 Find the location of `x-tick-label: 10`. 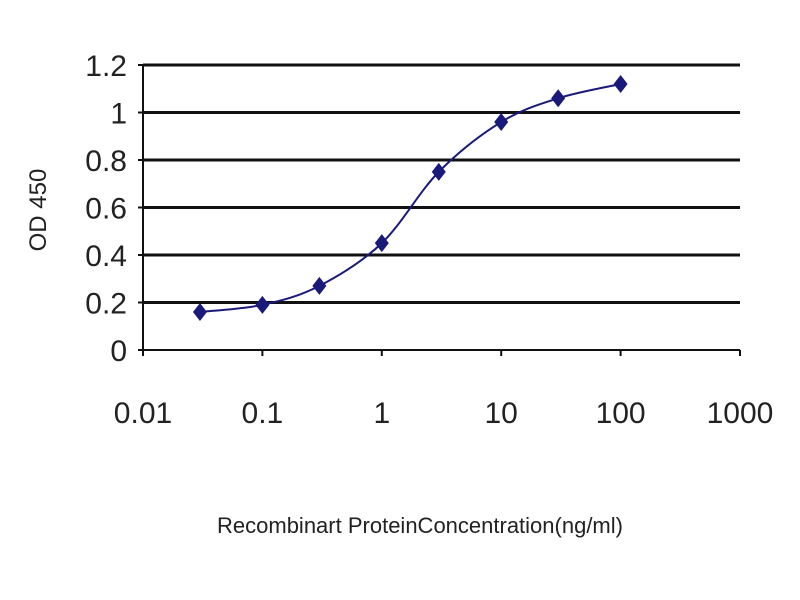

x-tick-label: 10 is located at coordinates (501, 413).